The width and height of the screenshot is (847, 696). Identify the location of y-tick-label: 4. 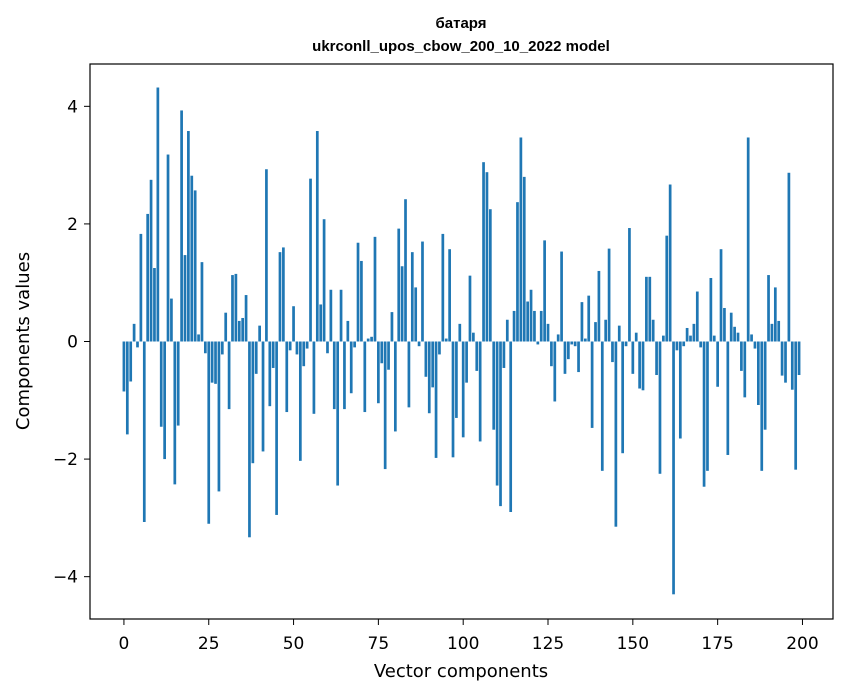
(72, 107).